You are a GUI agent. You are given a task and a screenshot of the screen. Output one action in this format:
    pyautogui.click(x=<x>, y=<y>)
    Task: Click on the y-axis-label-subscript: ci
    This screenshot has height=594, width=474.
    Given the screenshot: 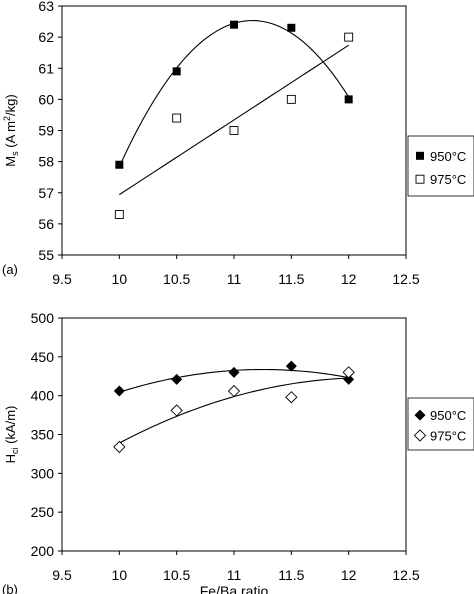 What is the action you would take?
    pyautogui.click(x=15, y=451)
    